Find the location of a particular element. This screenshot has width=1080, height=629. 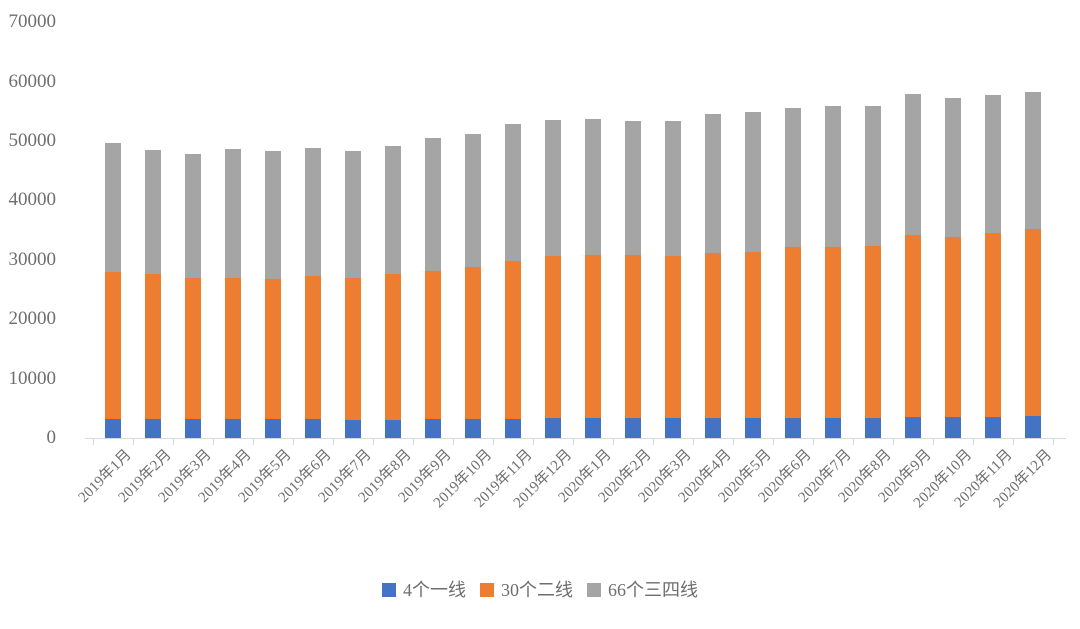

y-axis: 0 10000 20000 30000 40000 50000 60000 70000 is located at coordinates (30, 224).